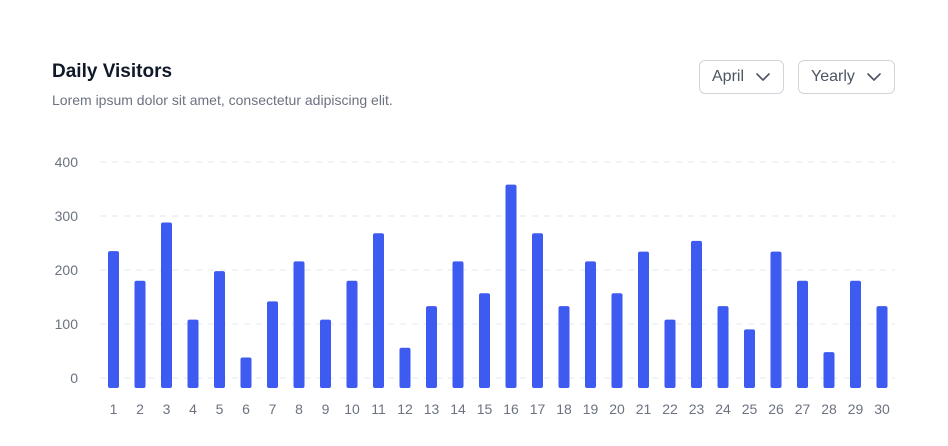  I want to click on x-tick-label: 30, so click(882, 409).